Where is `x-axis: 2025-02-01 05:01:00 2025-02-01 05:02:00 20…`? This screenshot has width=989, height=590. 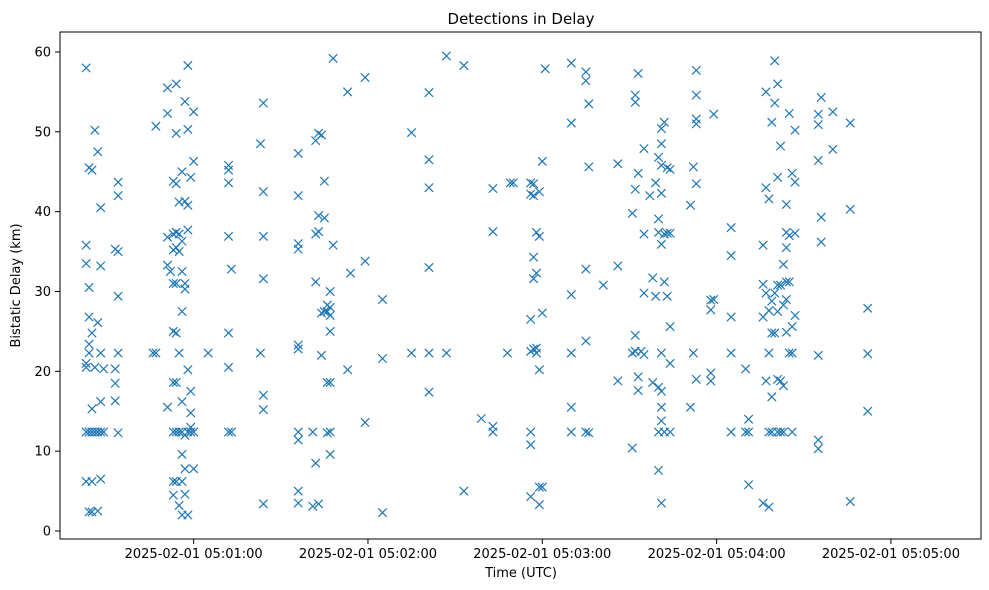 x-axis: 2025-02-01 05:01:00 2025-02-01 05:02:00 20… is located at coordinates (542, 550).